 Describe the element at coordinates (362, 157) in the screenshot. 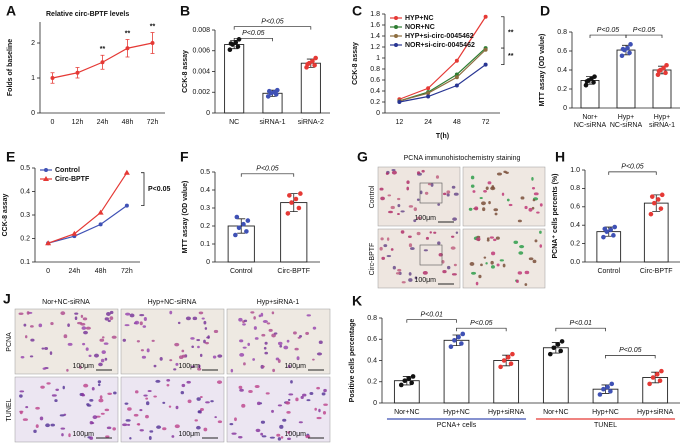

I see `panel-letter: G` at that location.